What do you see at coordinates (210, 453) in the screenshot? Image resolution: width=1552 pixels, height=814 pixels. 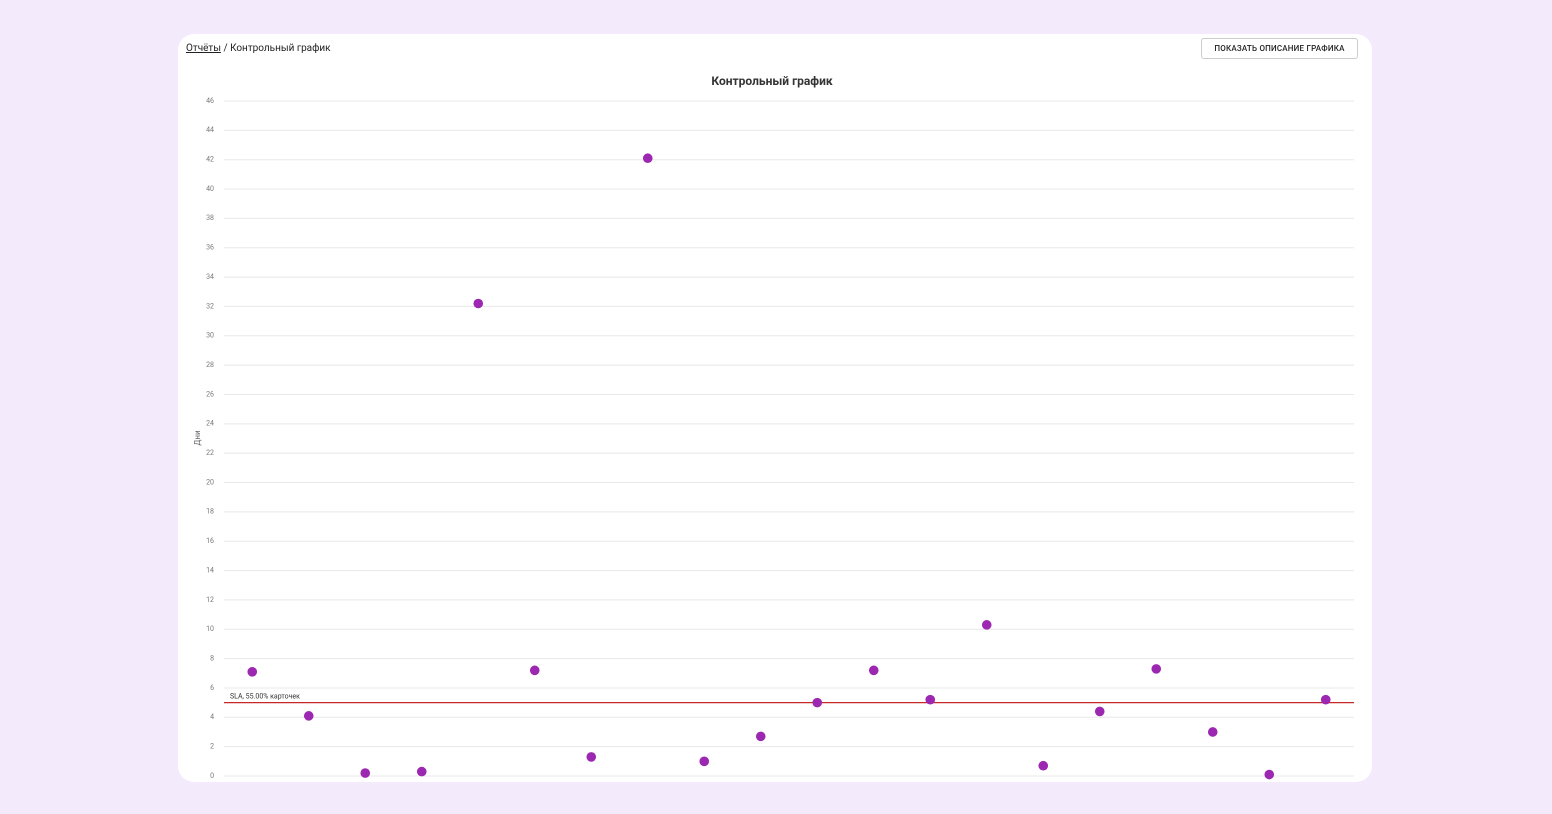 I see `y-tick-label: 22` at bounding box center [210, 453].